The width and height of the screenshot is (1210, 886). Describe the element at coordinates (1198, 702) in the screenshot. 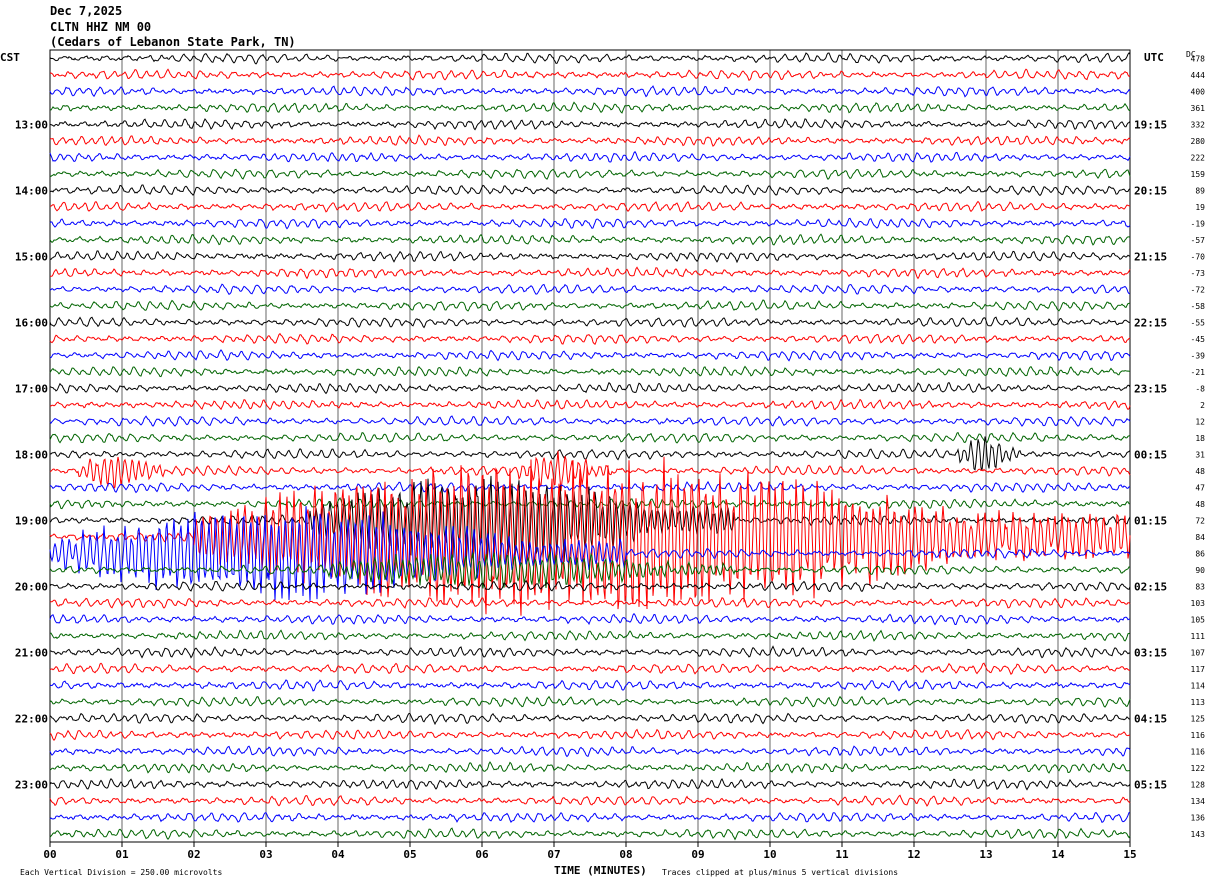

I see `dc-offset-label: 113` at that location.